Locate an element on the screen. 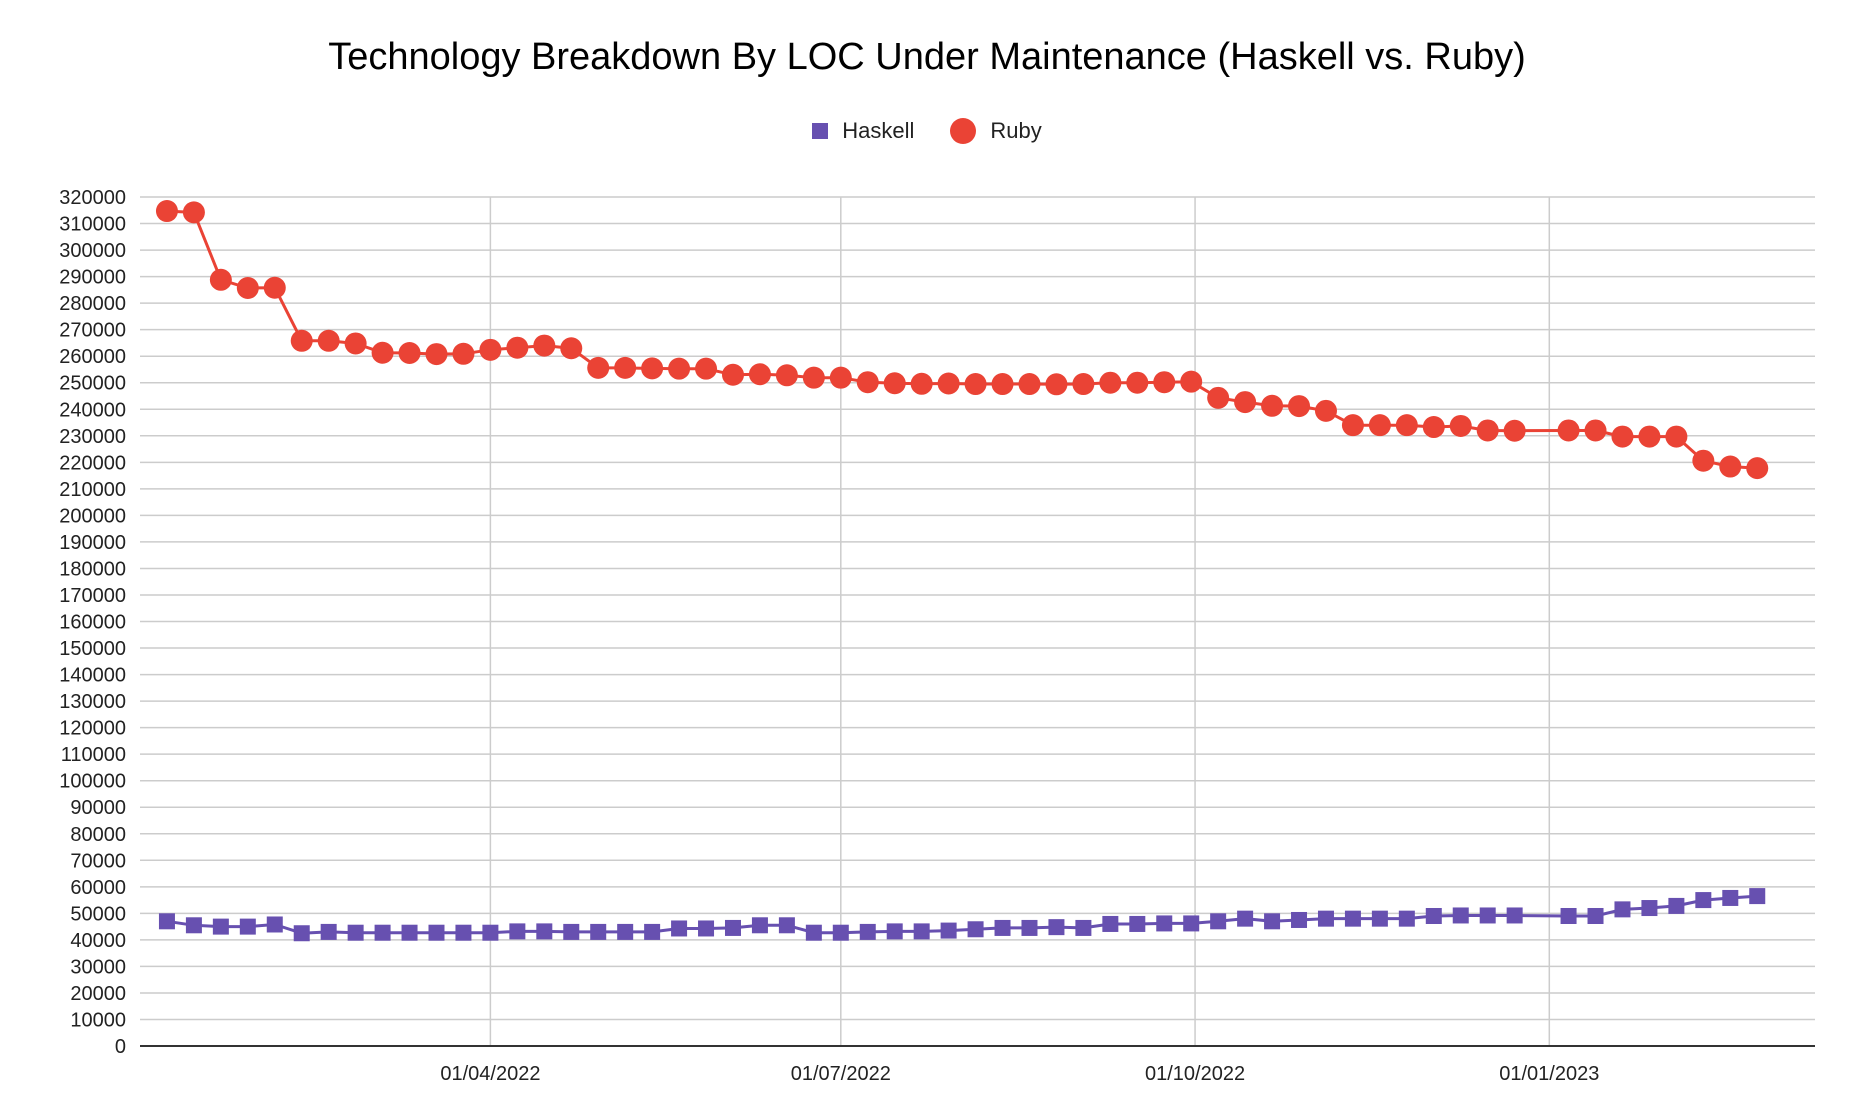  y-tick-label: 70000 is located at coordinates (98, 861).